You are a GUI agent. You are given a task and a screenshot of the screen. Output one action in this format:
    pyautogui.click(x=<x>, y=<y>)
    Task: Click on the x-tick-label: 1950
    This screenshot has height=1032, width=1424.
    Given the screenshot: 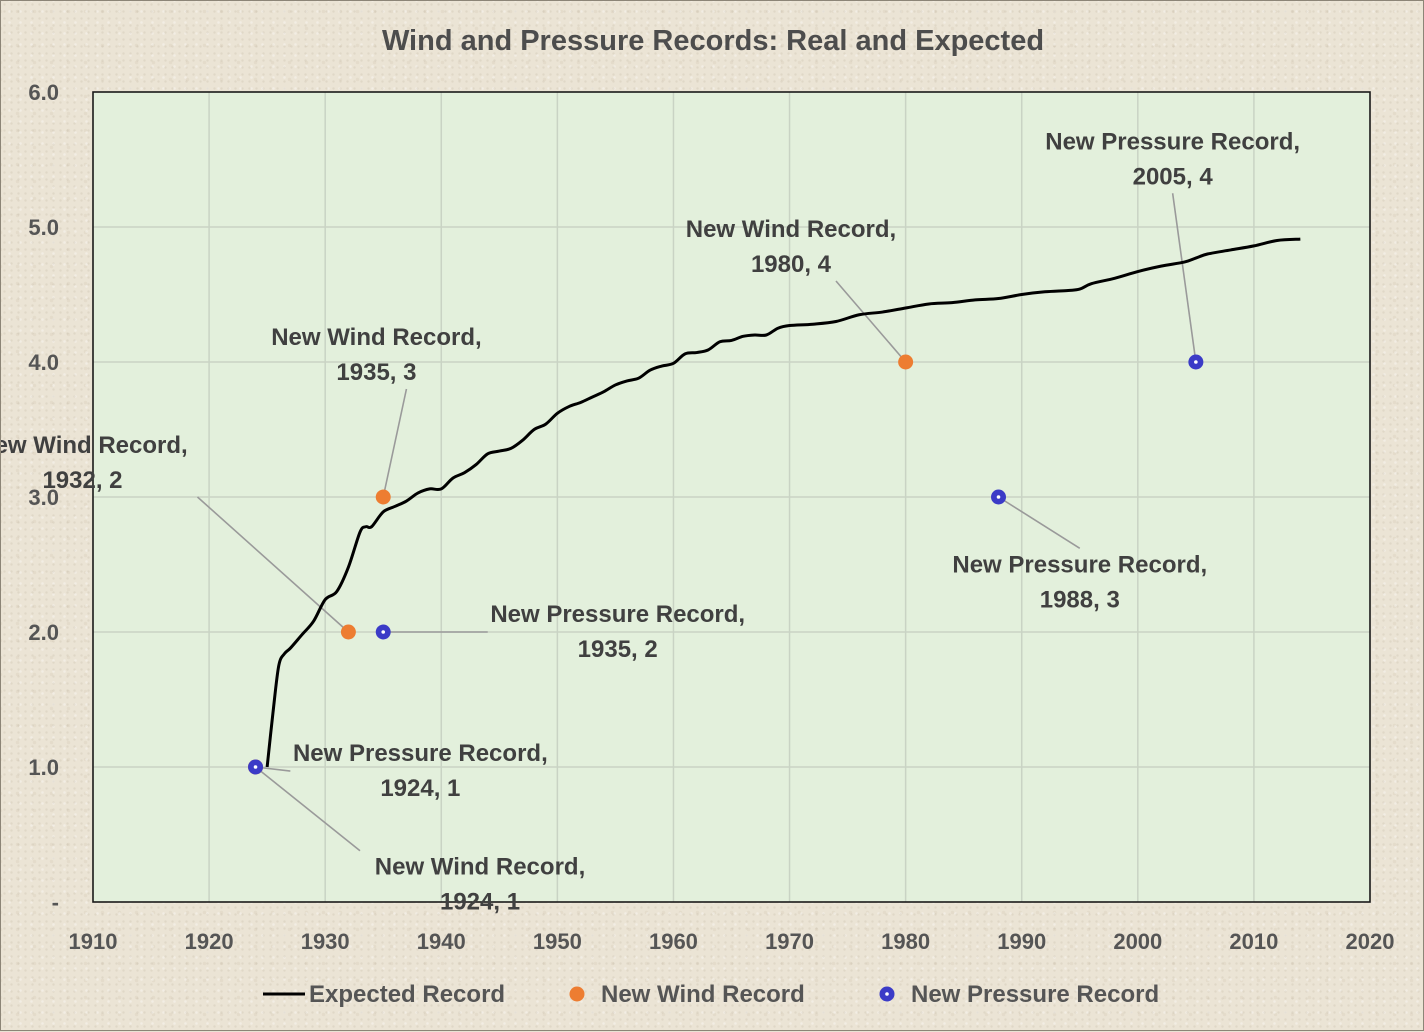 What is the action you would take?
    pyautogui.click(x=557, y=941)
    